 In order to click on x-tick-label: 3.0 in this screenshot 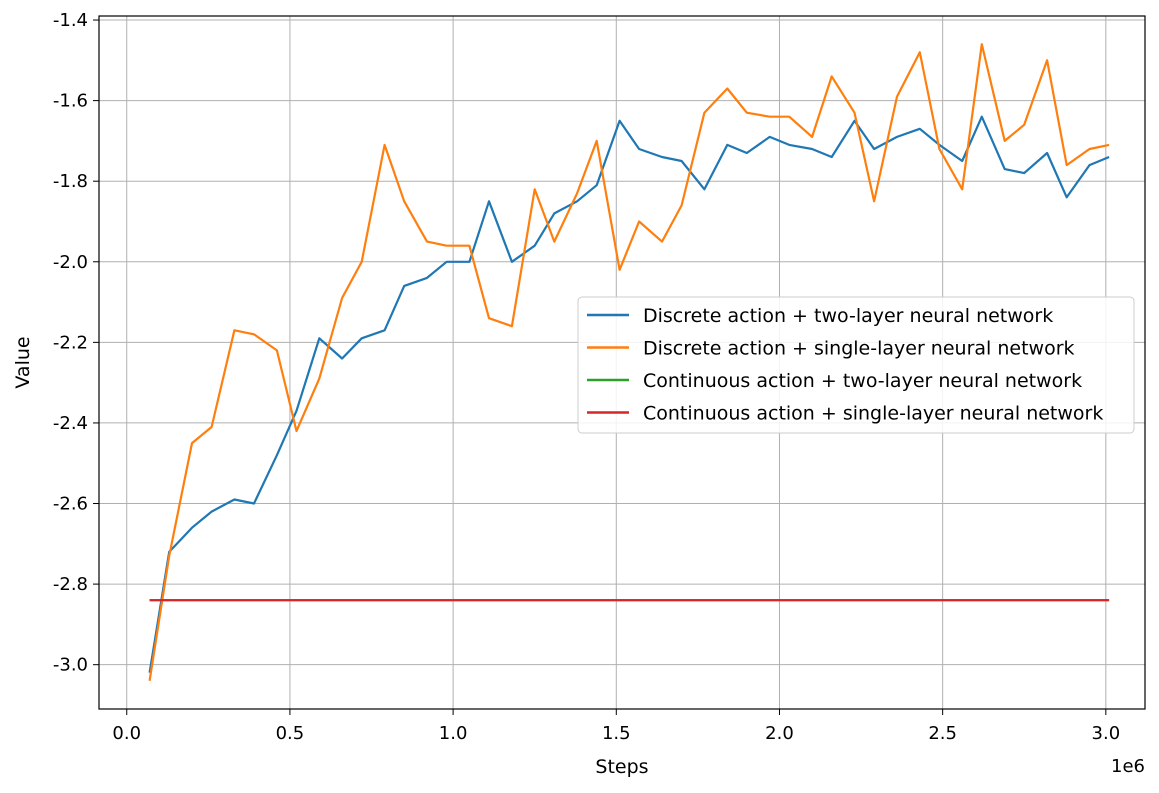, I will do `click(1106, 733)`.